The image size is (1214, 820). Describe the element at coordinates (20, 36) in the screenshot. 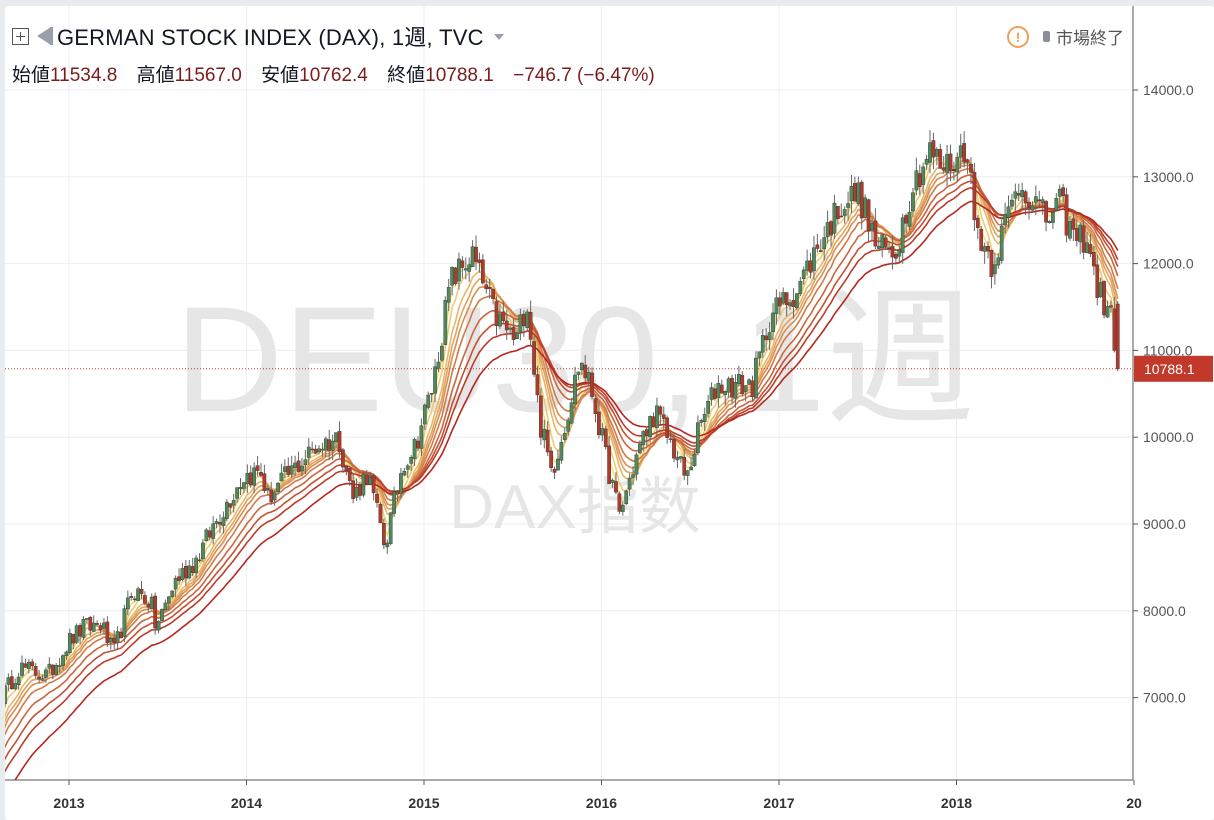

I see `plus-icon` at that location.